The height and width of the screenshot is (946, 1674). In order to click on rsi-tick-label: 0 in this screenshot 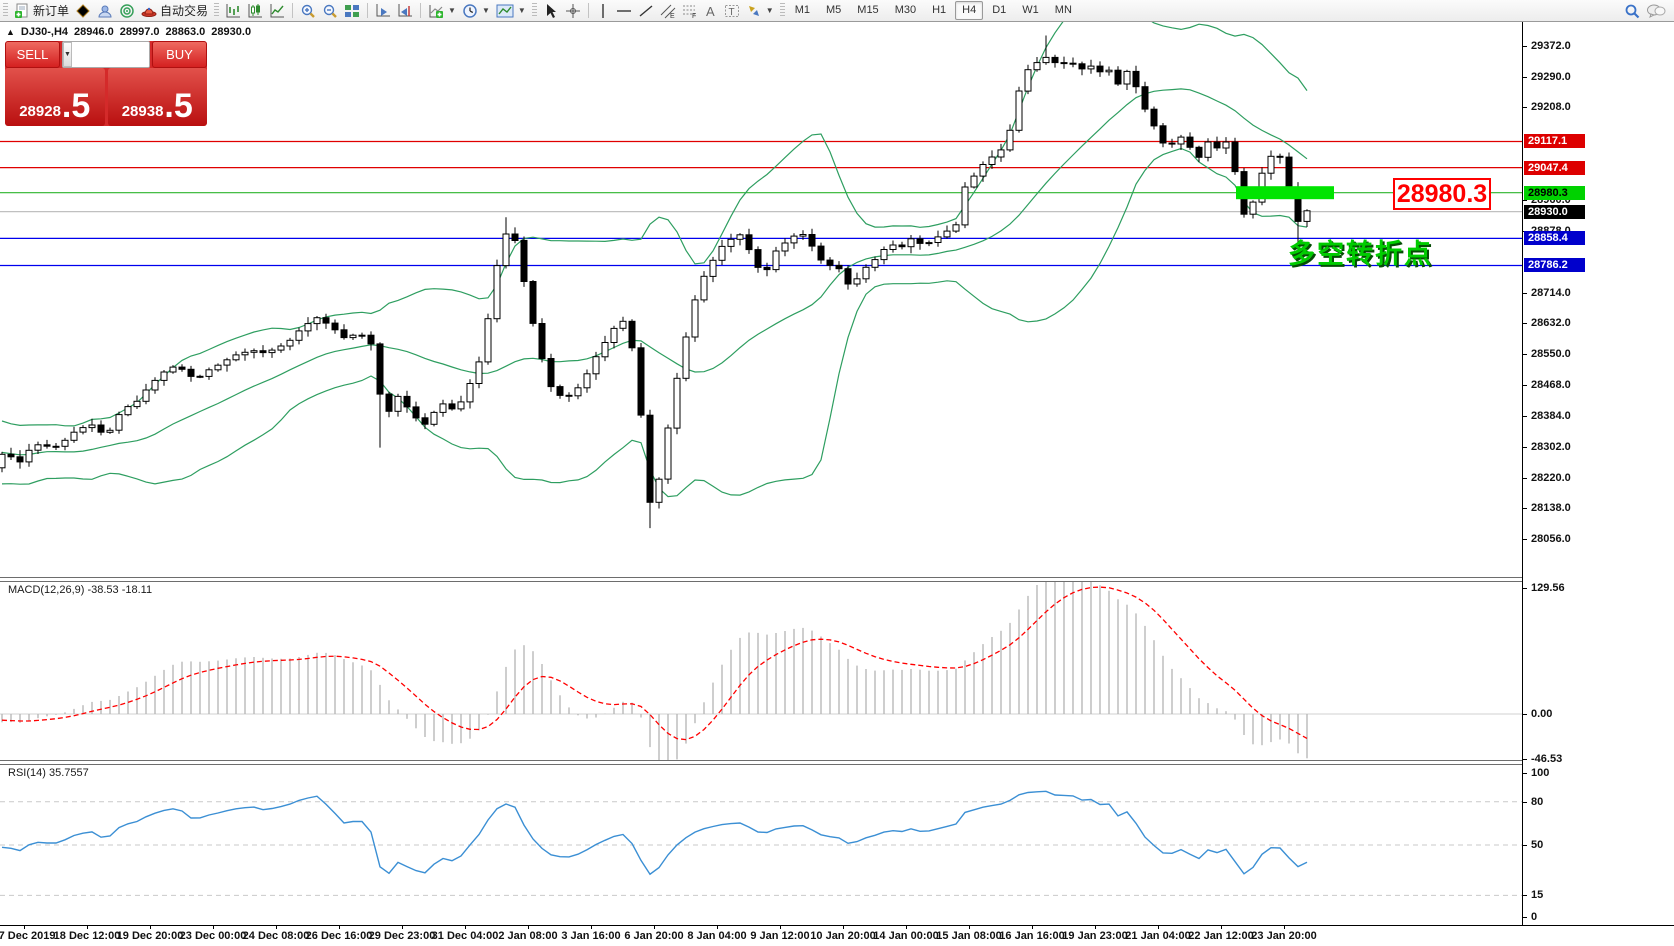, I will do `click(1534, 917)`.